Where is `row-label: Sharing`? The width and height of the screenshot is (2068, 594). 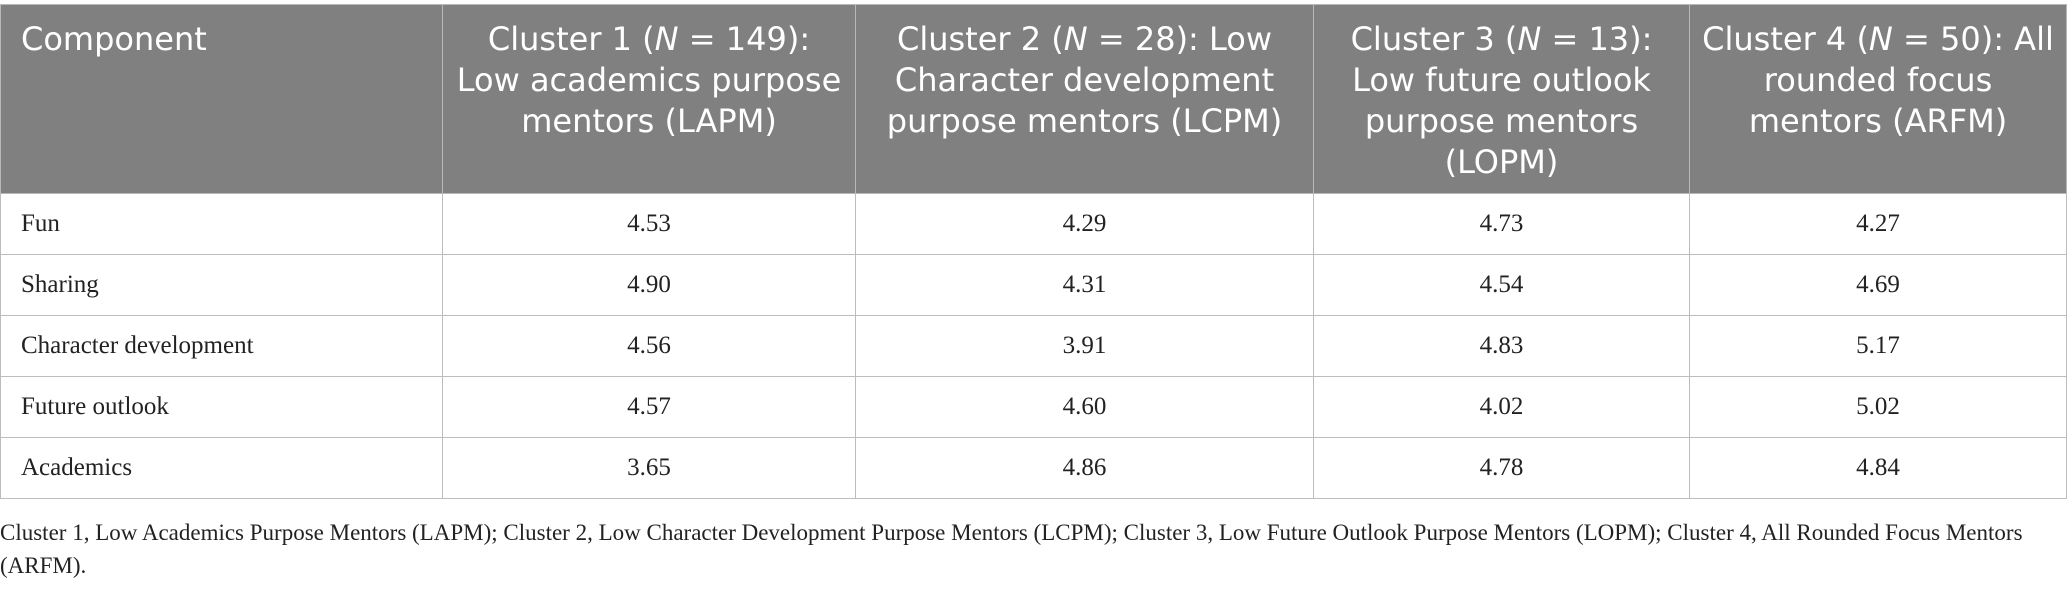 row-label: Sharing is located at coordinates (221, 285).